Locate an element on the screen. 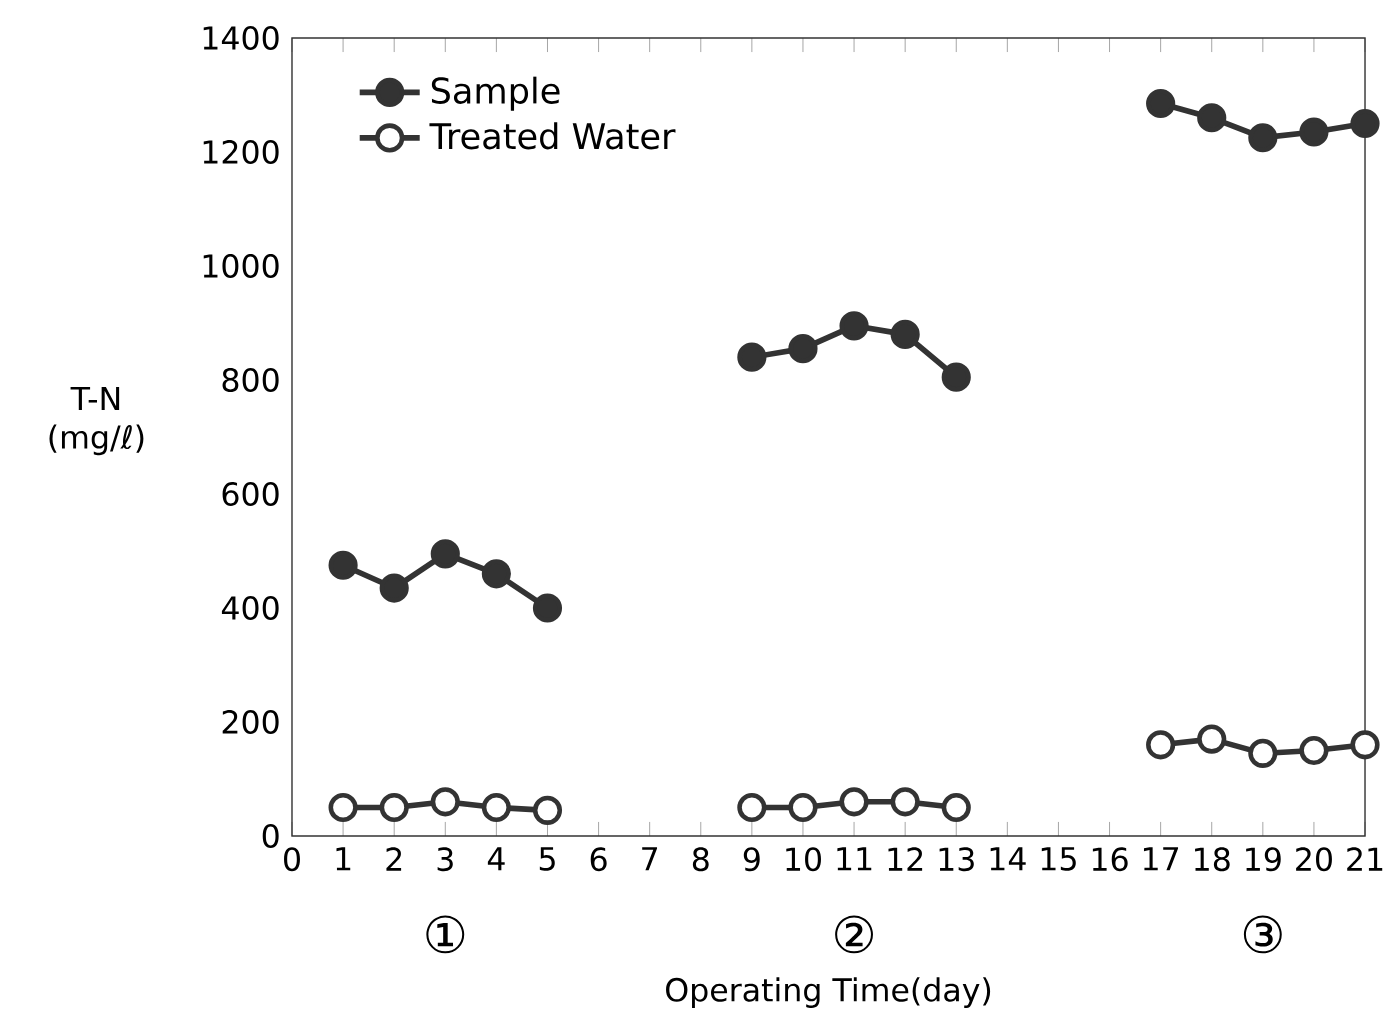 This screenshot has width=1398, height=1034. x-tick-label: 13 is located at coordinates (956, 859).